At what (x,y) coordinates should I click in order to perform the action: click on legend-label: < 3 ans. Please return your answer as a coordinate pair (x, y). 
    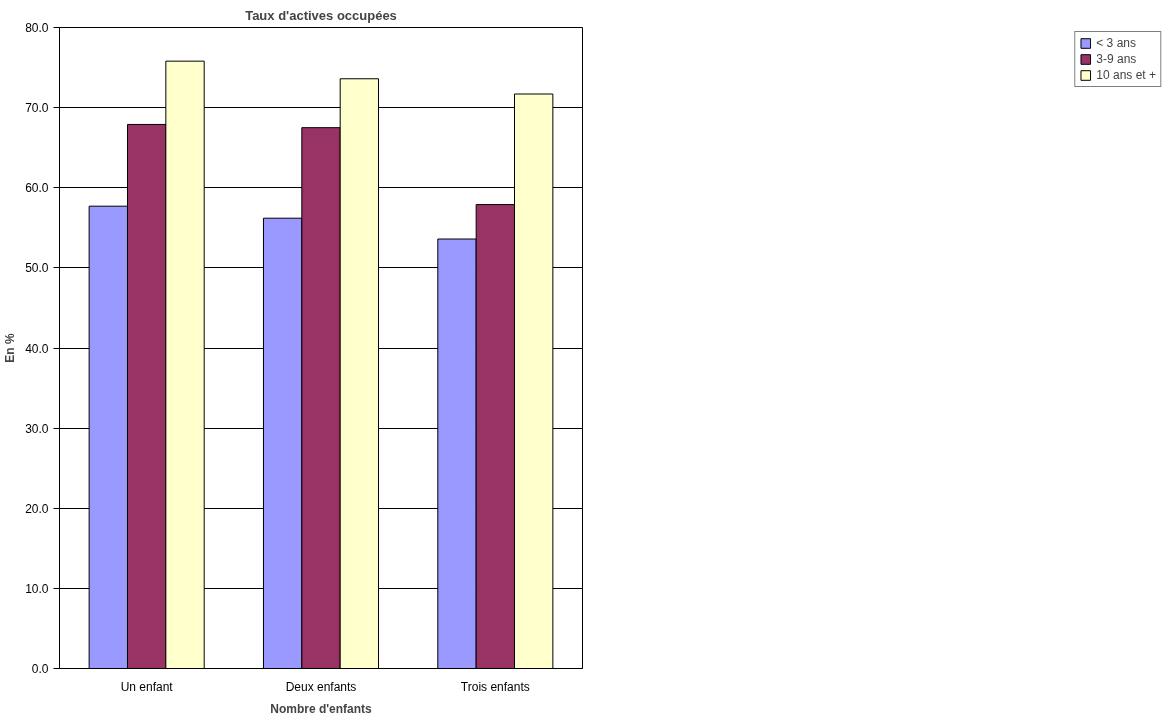
    Looking at the image, I should click on (1116, 43).